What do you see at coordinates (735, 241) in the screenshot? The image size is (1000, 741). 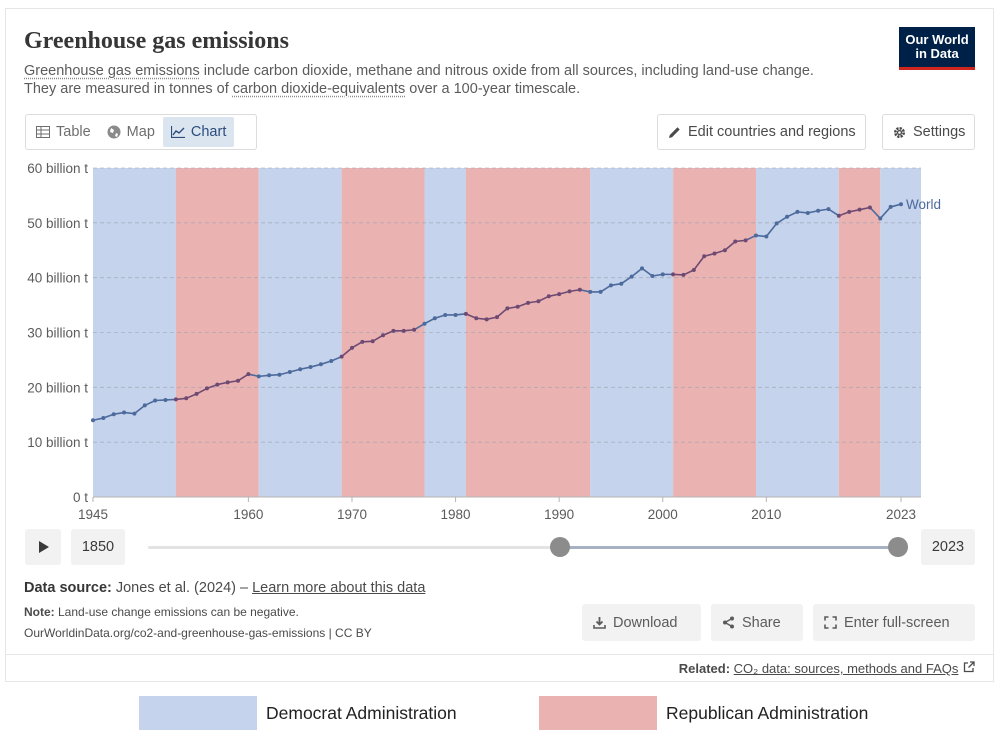 I see `data-point-2007` at bounding box center [735, 241].